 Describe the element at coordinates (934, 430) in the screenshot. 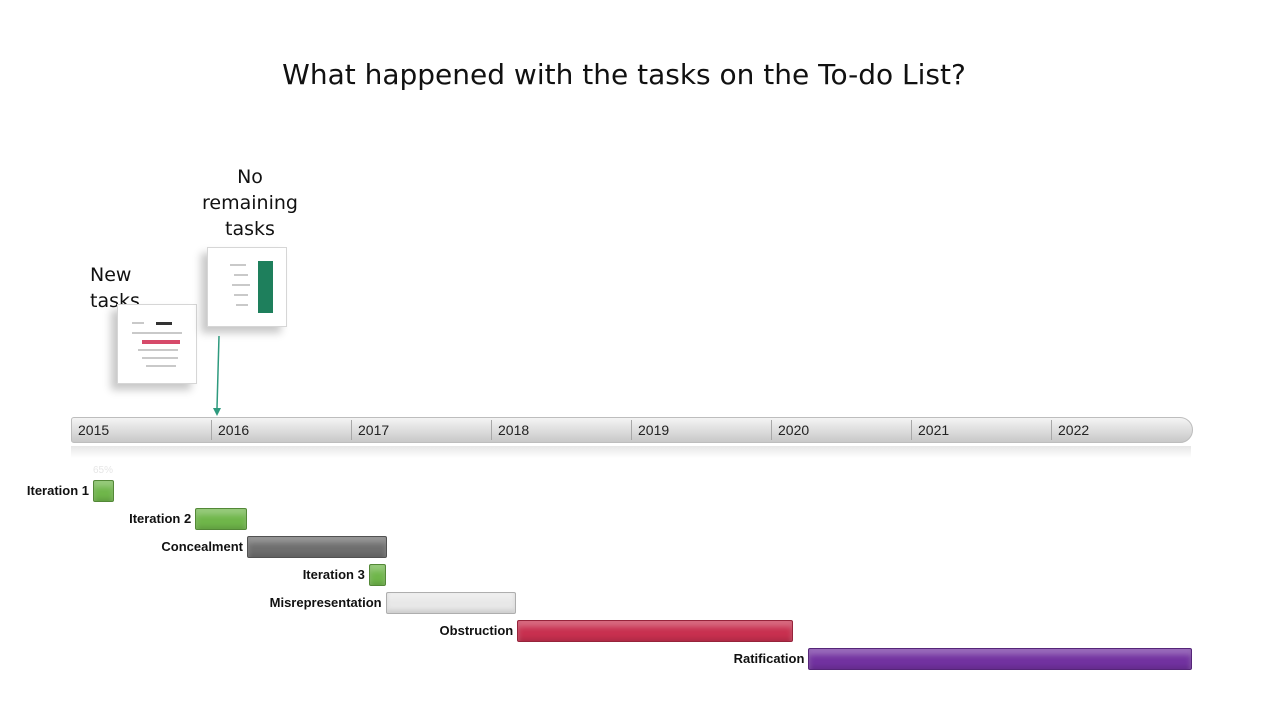

I see `year-tick-label: 2021` at that location.